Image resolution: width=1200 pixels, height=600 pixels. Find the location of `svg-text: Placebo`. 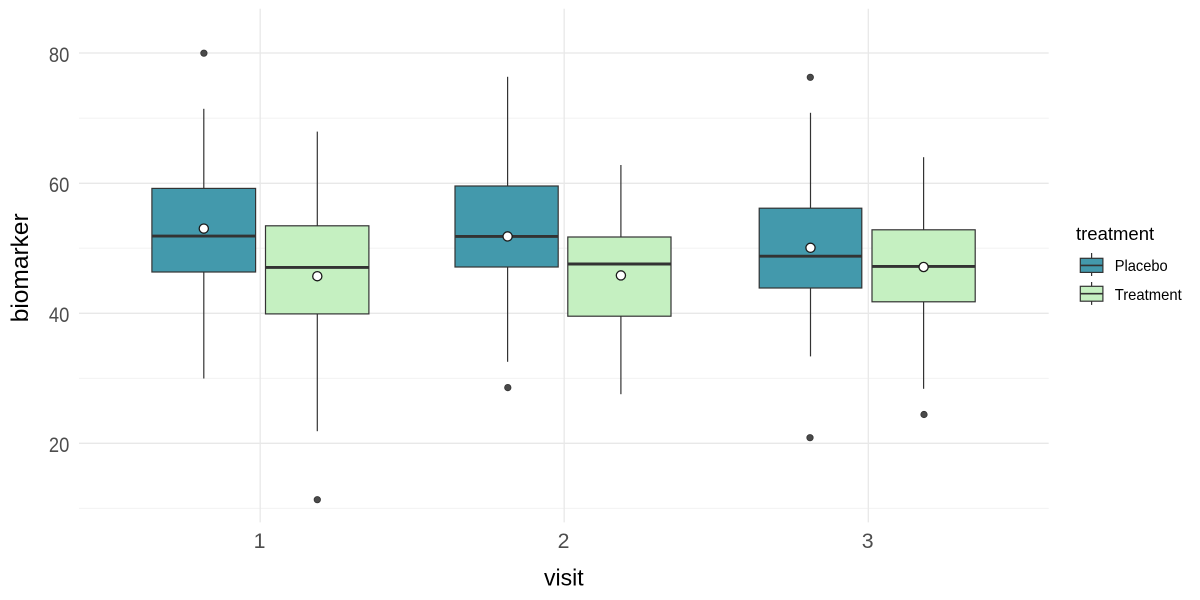

svg-text: Placebo is located at coordinates (1141, 266).